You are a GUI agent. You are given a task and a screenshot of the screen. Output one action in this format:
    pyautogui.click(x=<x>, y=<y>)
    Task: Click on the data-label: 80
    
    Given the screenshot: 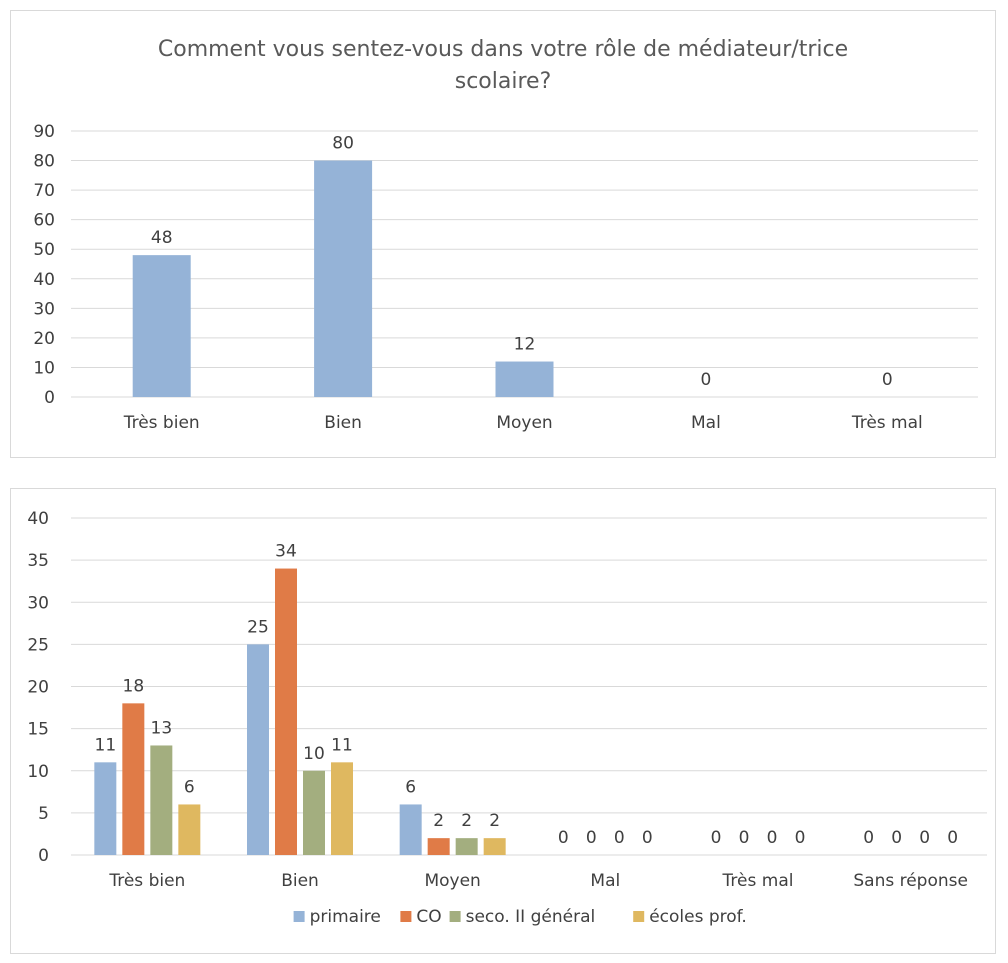 What is the action you would take?
    pyautogui.click(x=343, y=144)
    